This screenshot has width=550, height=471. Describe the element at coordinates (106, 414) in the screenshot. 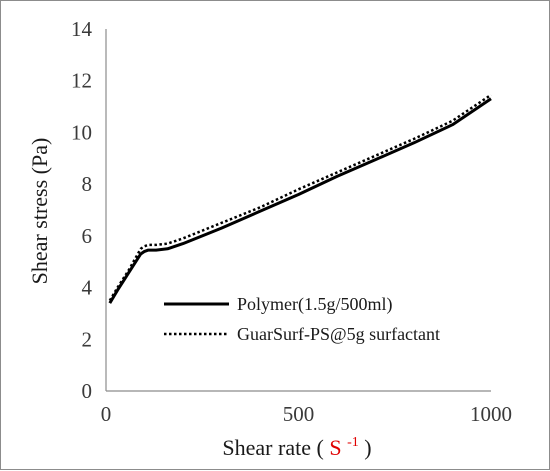

I see `x-tick-label: 0` at that location.